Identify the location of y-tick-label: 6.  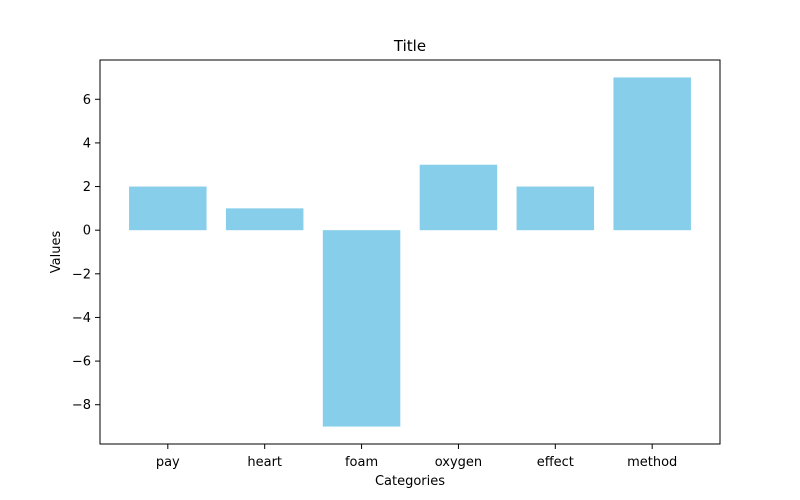
(87, 100).